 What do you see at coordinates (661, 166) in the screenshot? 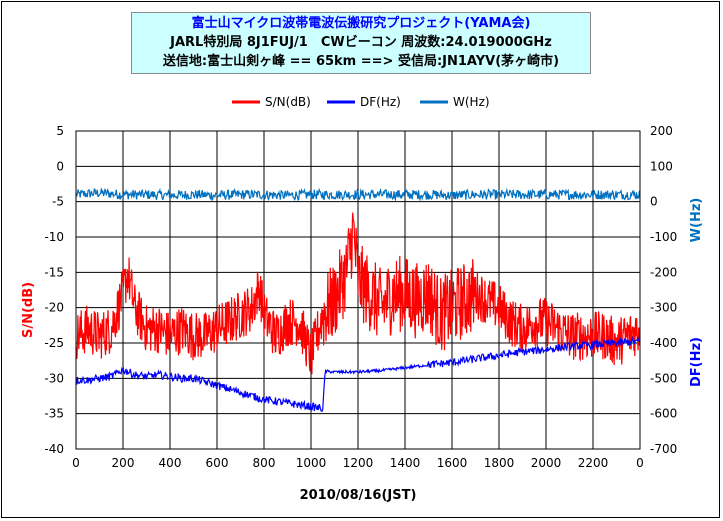
I see `y-right-tick-label: 100` at bounding box center [661, 166].